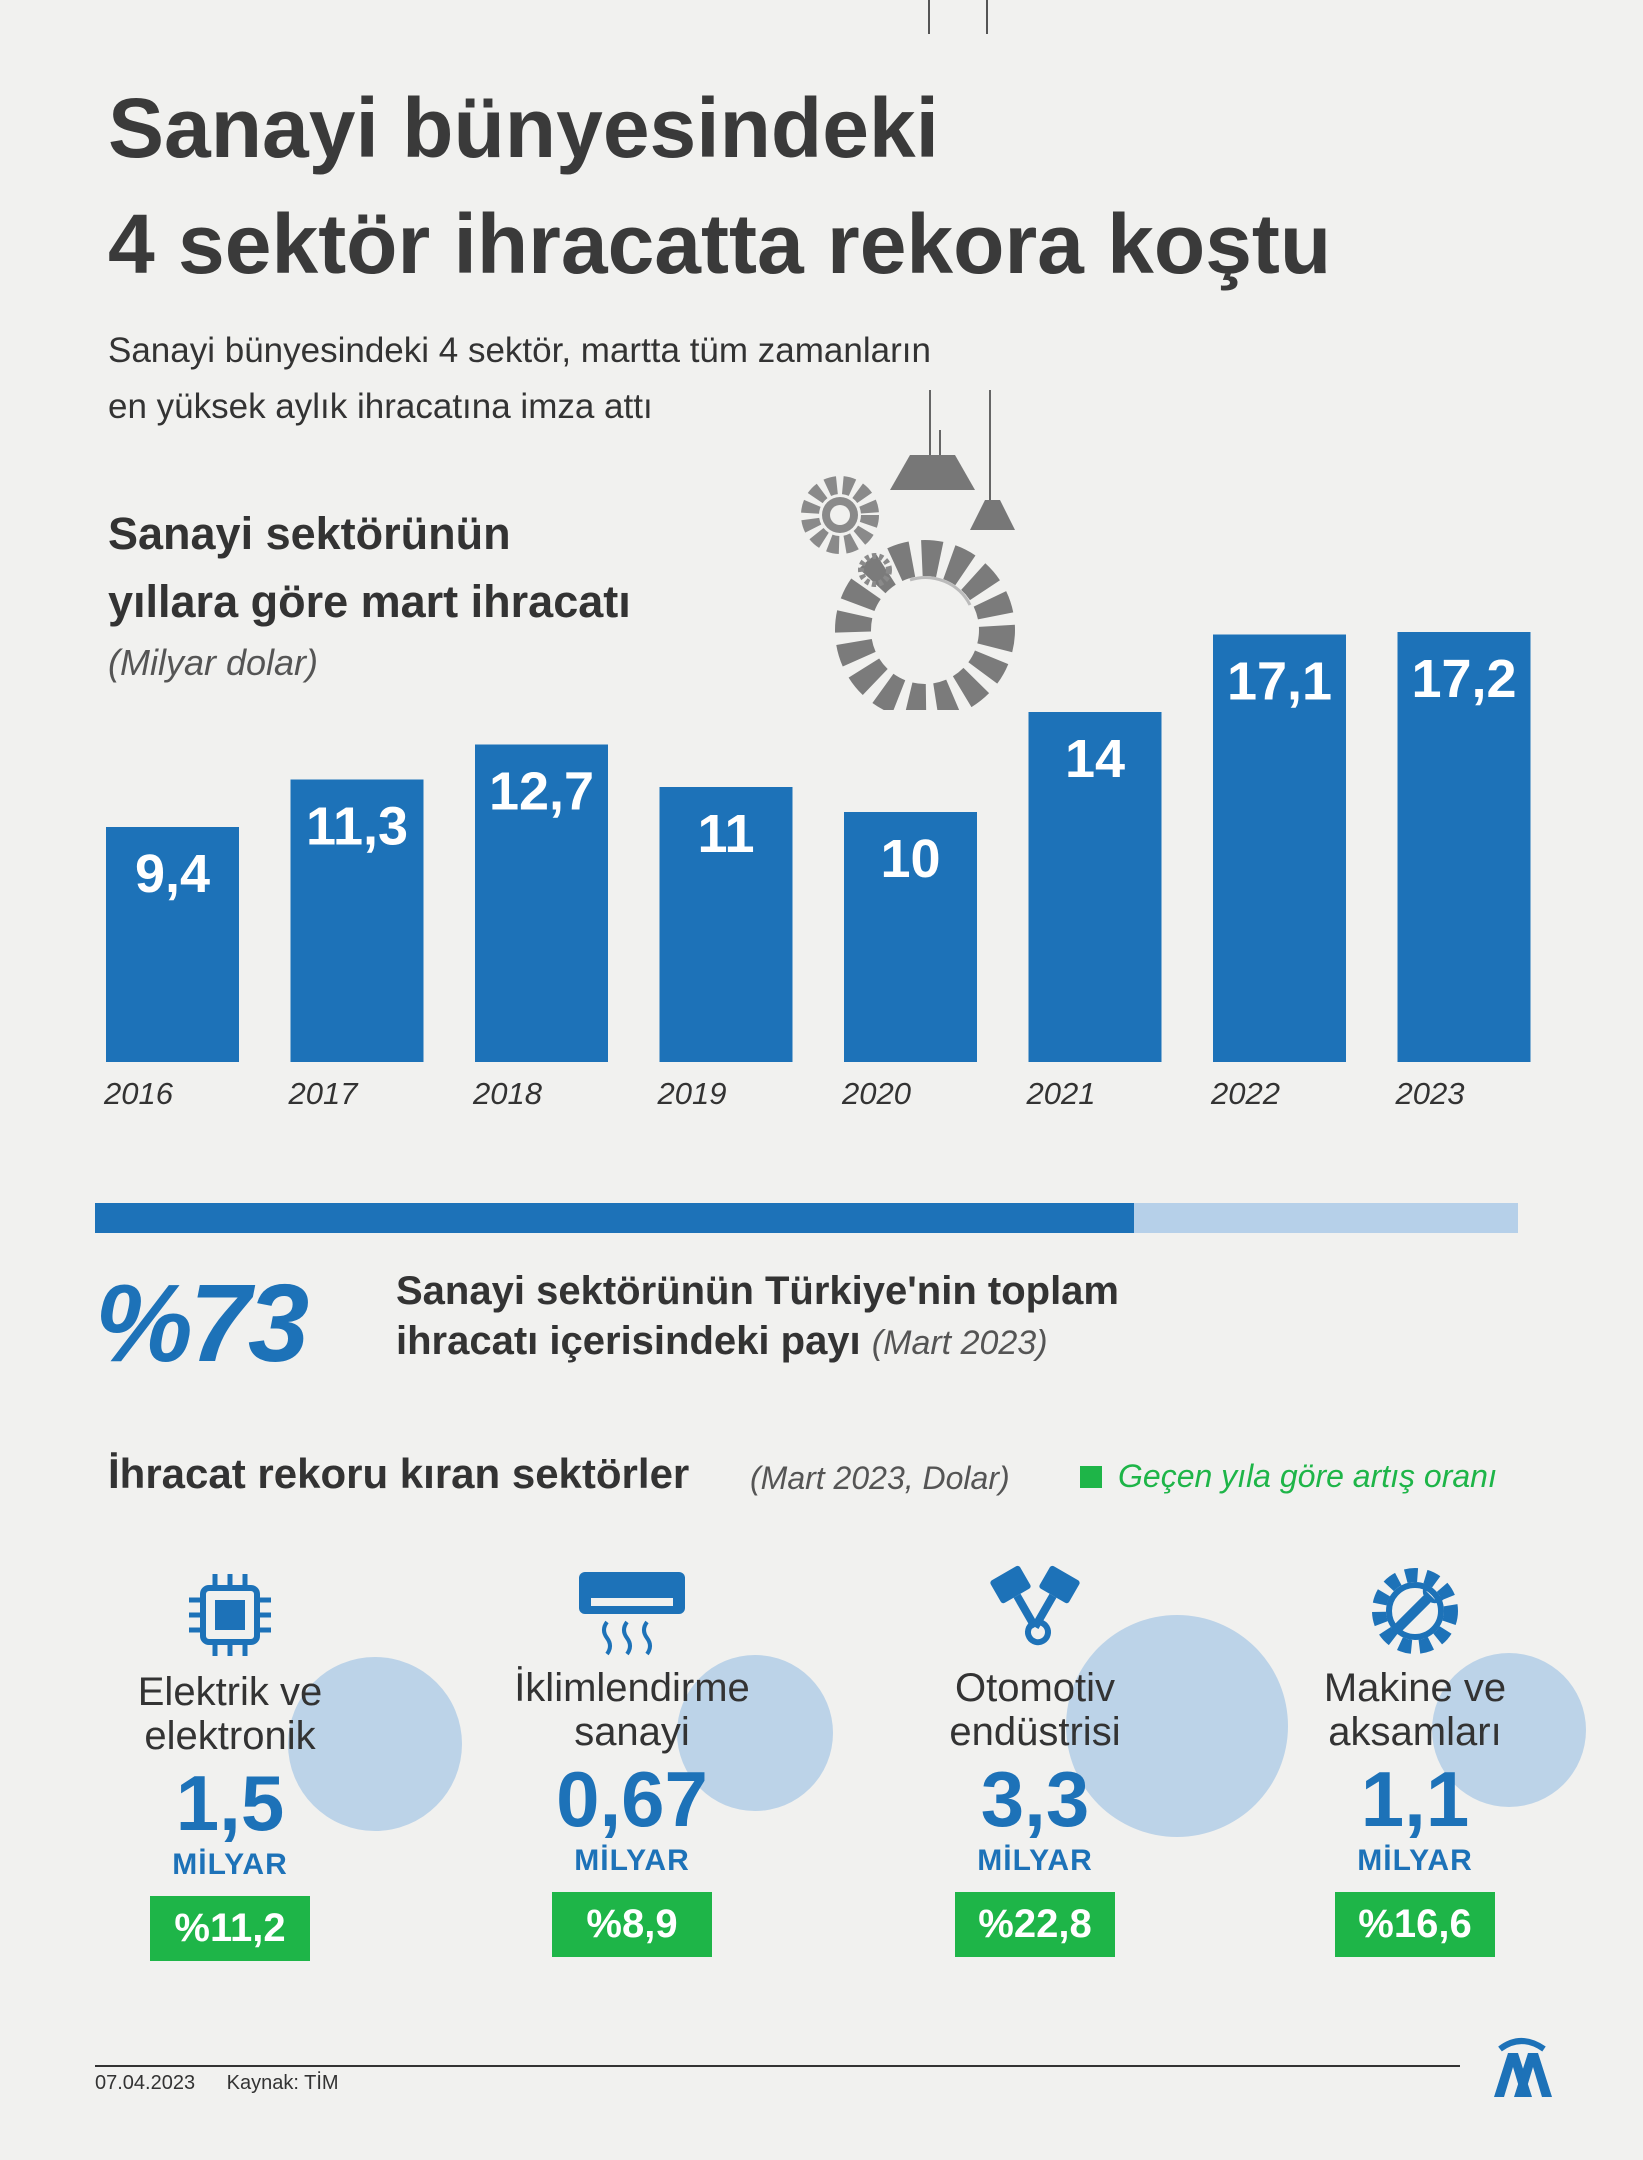 The width and height of the screenshot is (1643, 2160). I want to click on sector-value: 1,5, so click(230, 1803).